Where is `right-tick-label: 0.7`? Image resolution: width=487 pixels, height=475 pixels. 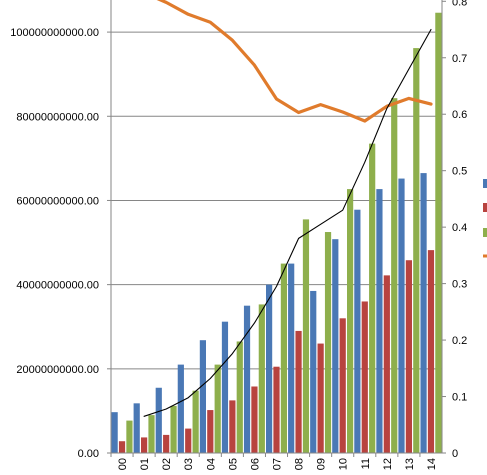
right-tick-label: 0.7 is located at coordinates (459, 59).